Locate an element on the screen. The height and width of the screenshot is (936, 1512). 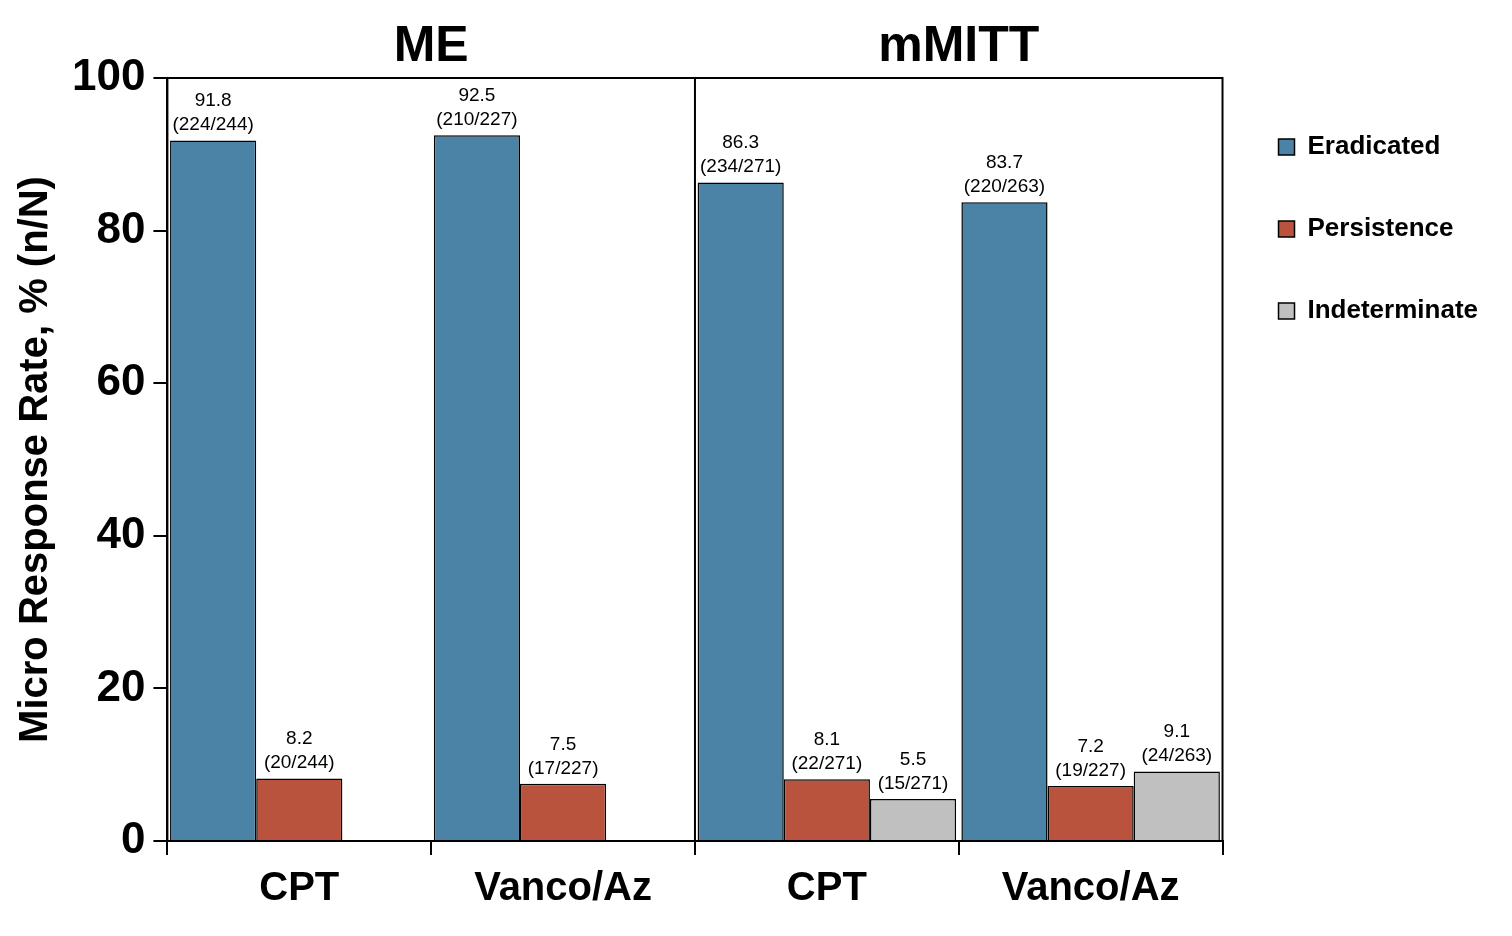
data-label: 86.3 (234/271) is located at coordinates (741, 154).